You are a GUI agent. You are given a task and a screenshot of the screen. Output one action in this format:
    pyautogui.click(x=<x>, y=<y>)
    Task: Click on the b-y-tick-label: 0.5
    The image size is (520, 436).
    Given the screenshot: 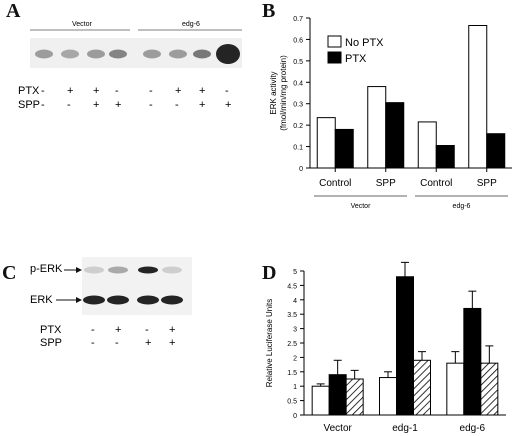 What is the action you would take?
    pyautogui.click(x=298, y=62)
    